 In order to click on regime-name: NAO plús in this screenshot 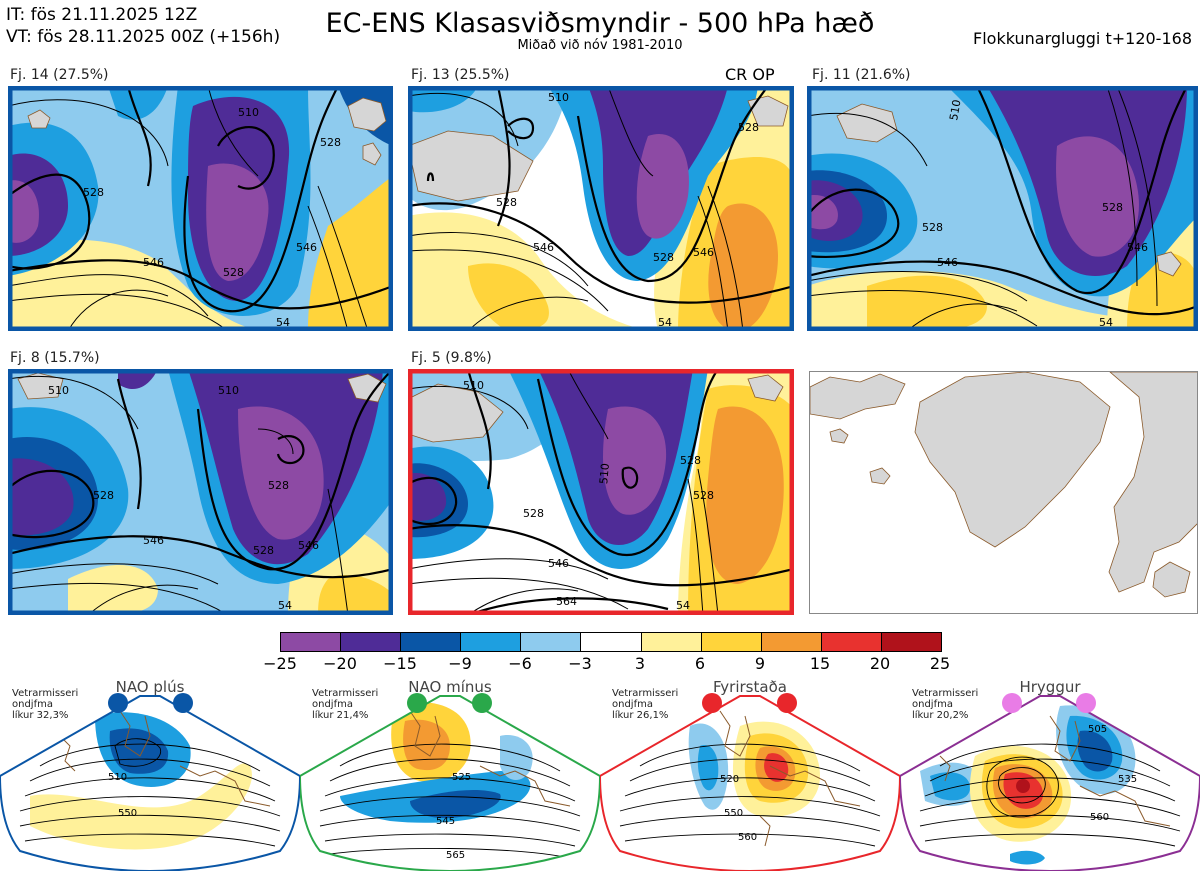, I will do `click(150, 687)`.